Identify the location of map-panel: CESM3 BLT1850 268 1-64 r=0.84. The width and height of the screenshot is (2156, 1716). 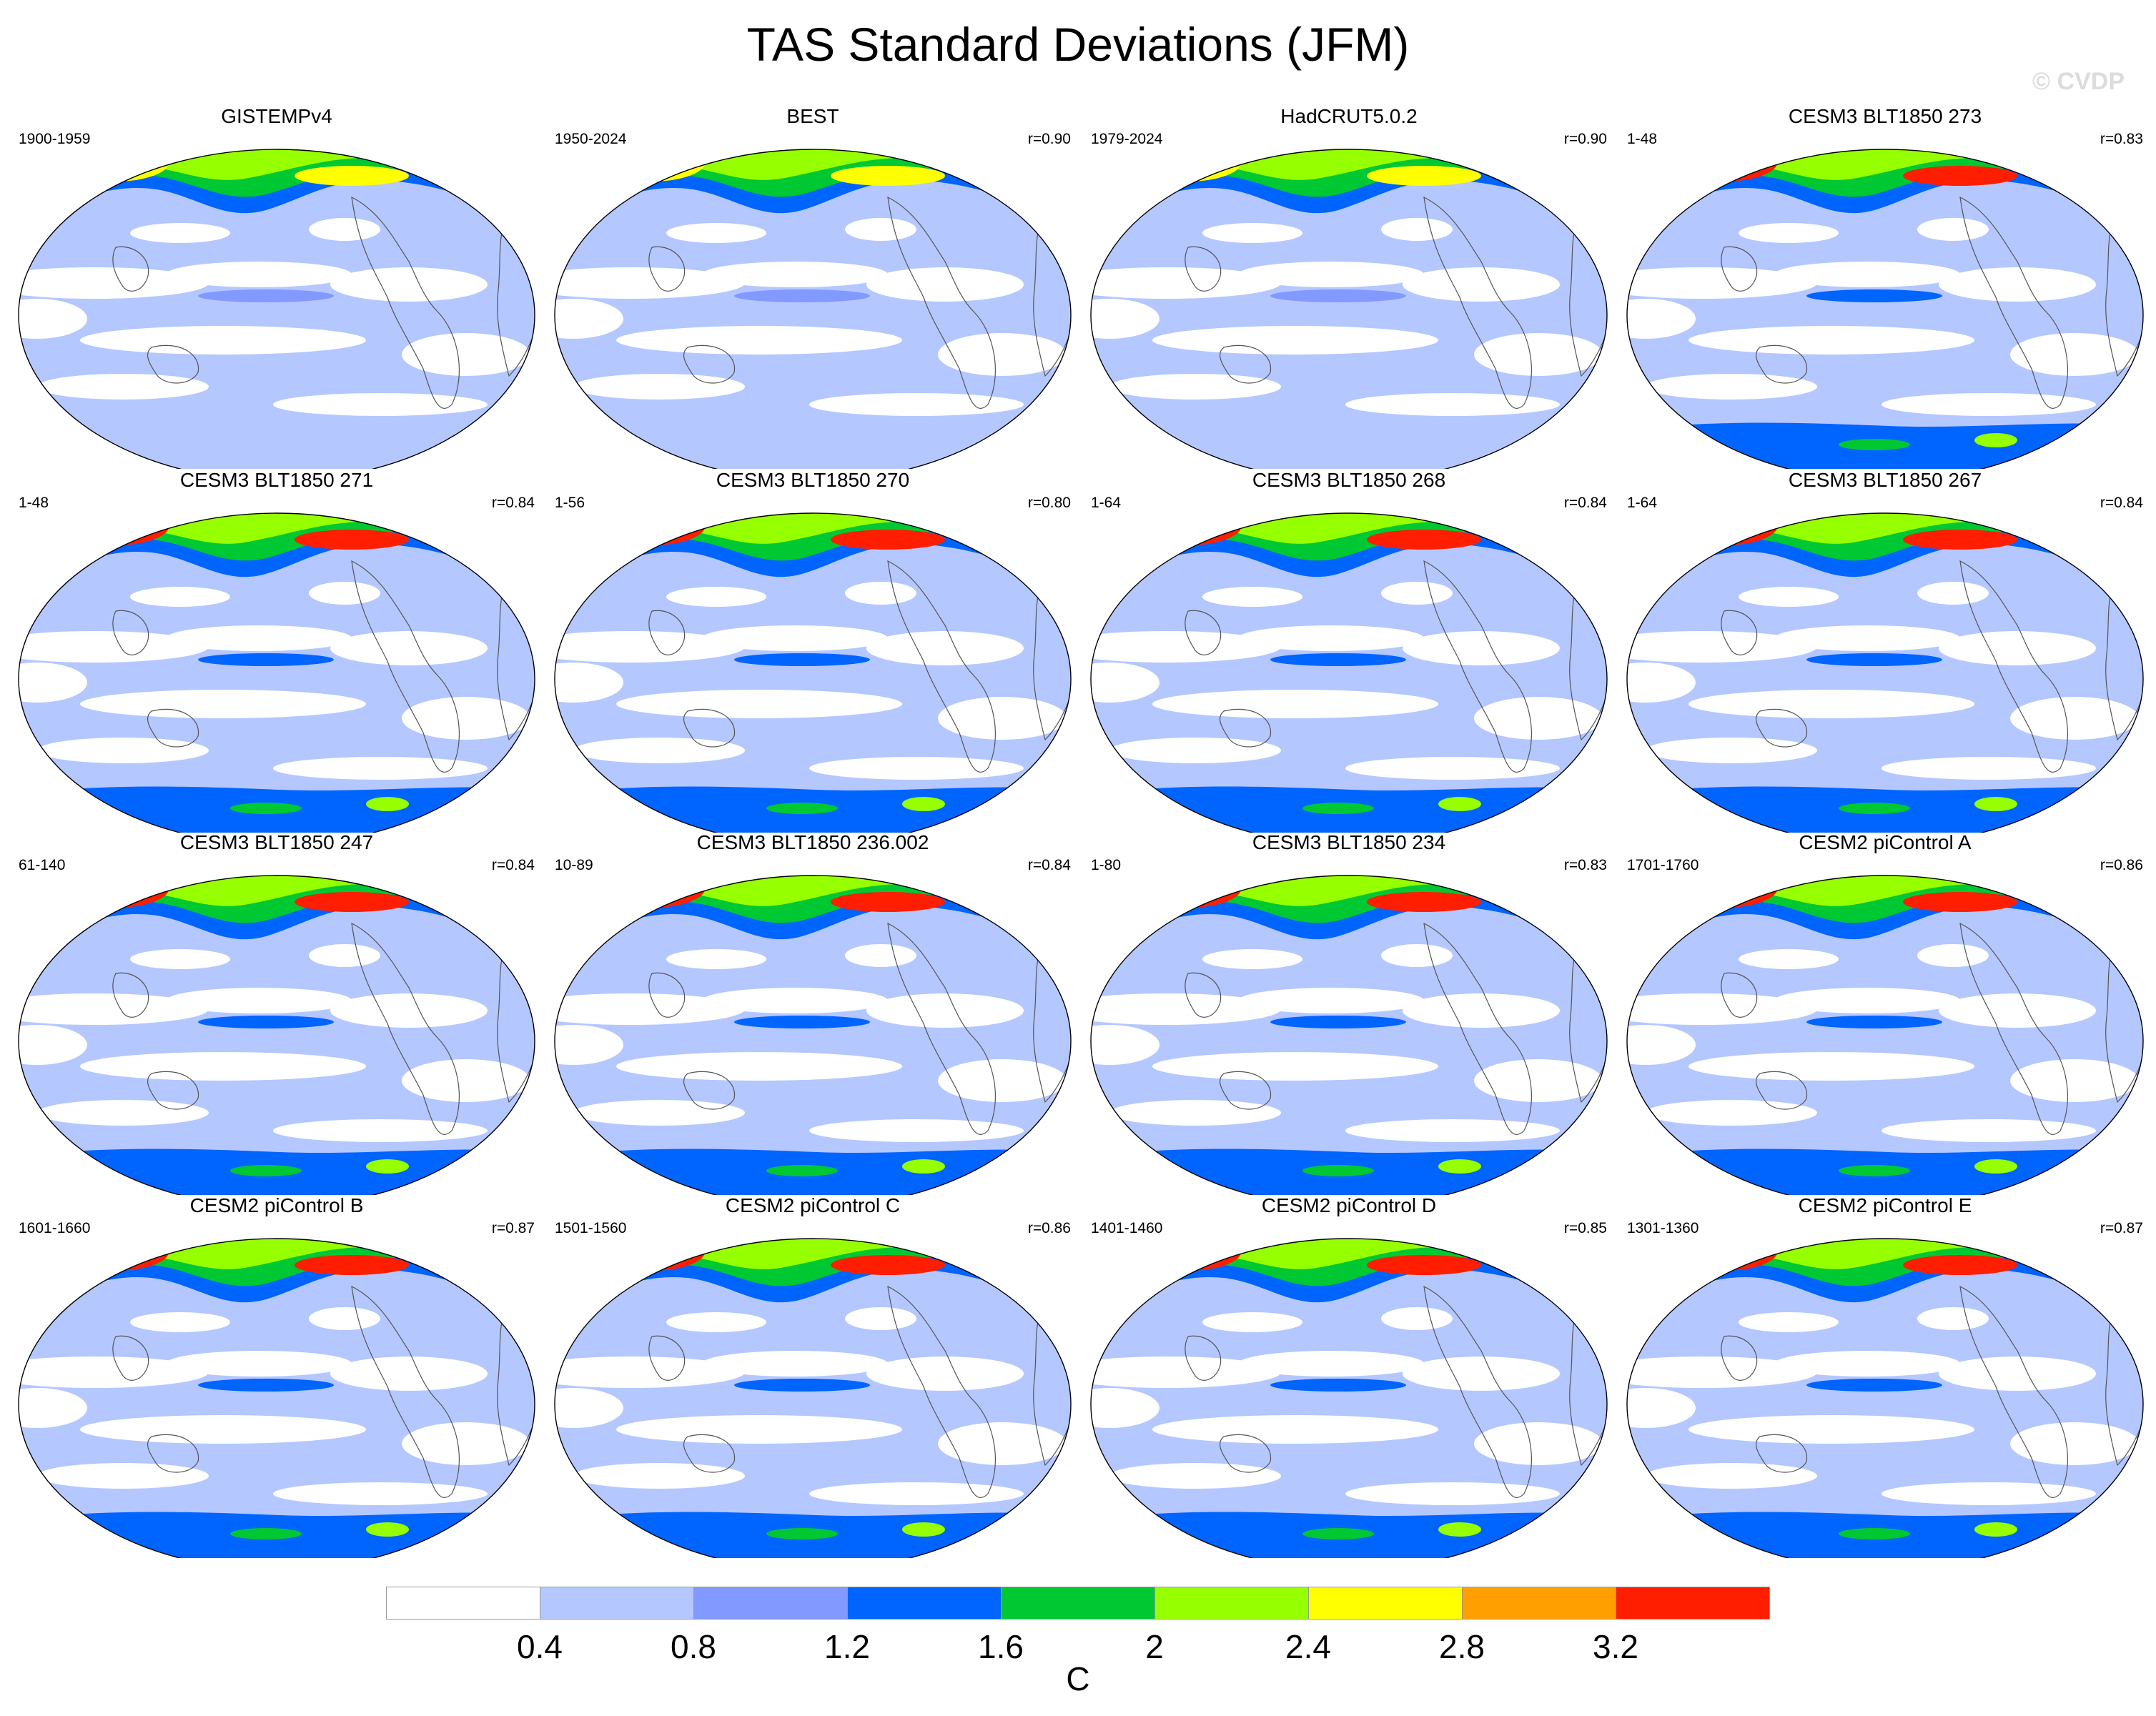
(1349, 650).